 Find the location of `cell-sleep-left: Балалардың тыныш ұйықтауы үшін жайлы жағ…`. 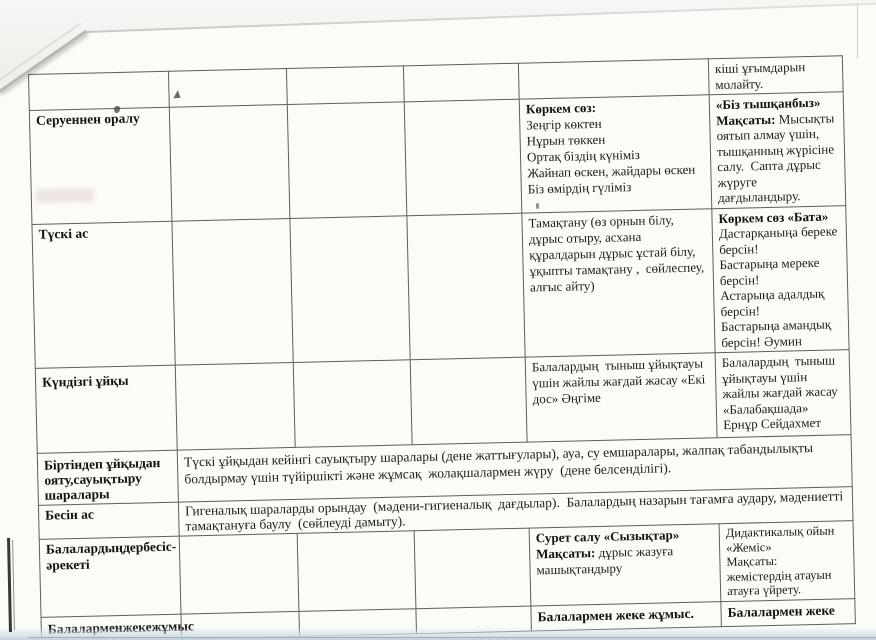

cell-sleep-left: Балалардың тыныш ұйықтауы үшін жайлы жағ… is located at coordinates (621, 397).